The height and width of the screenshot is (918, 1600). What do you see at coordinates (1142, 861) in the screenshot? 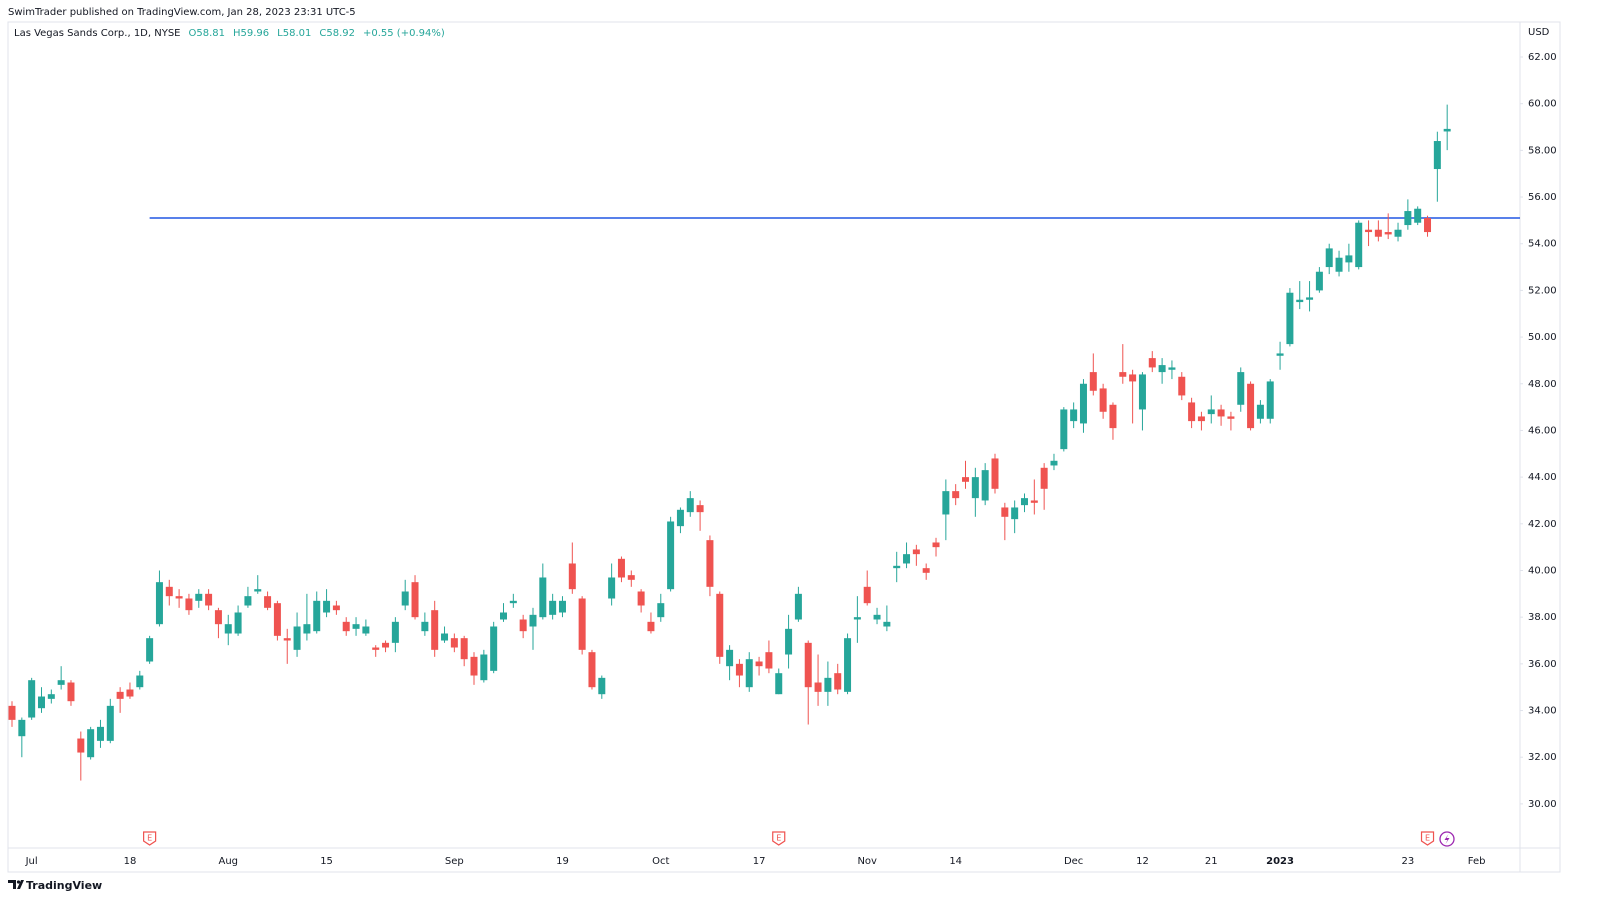
I see `x-tick-label: 12` at bounding box center [1142, 861].